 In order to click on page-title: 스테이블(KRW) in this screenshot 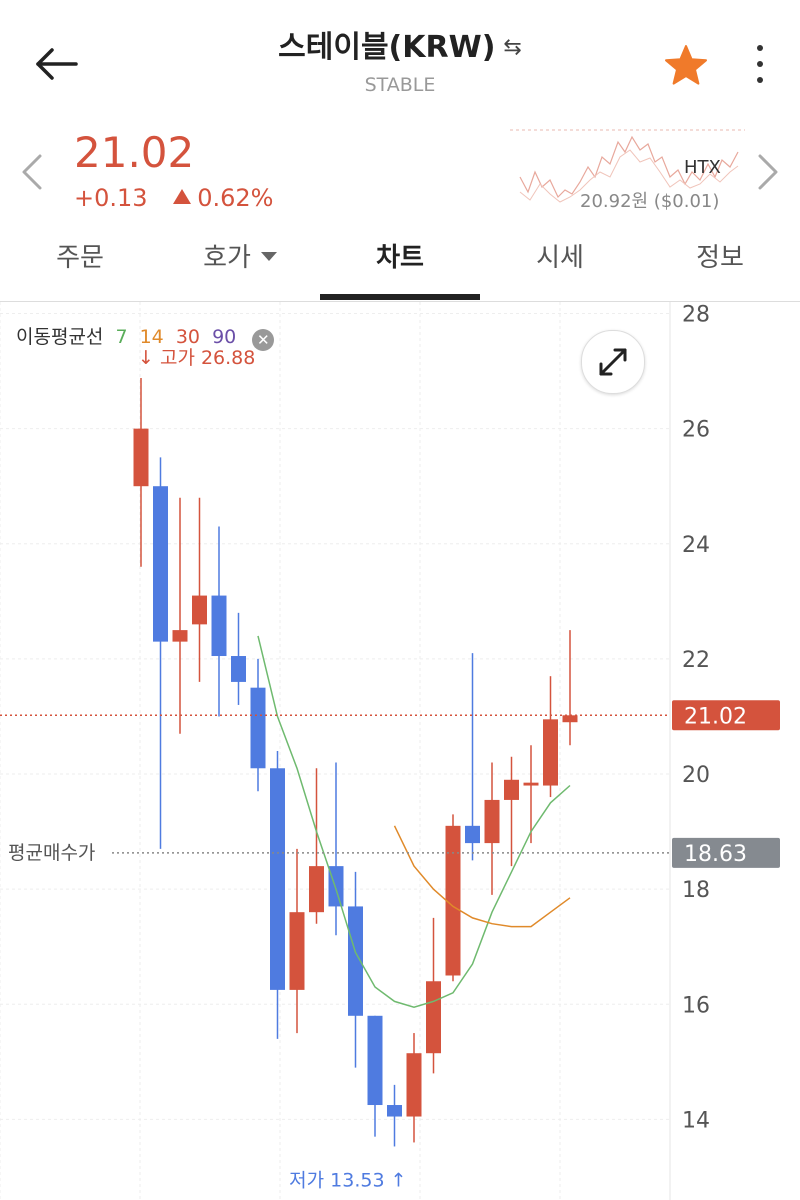, I will do `click(387, 47)`.